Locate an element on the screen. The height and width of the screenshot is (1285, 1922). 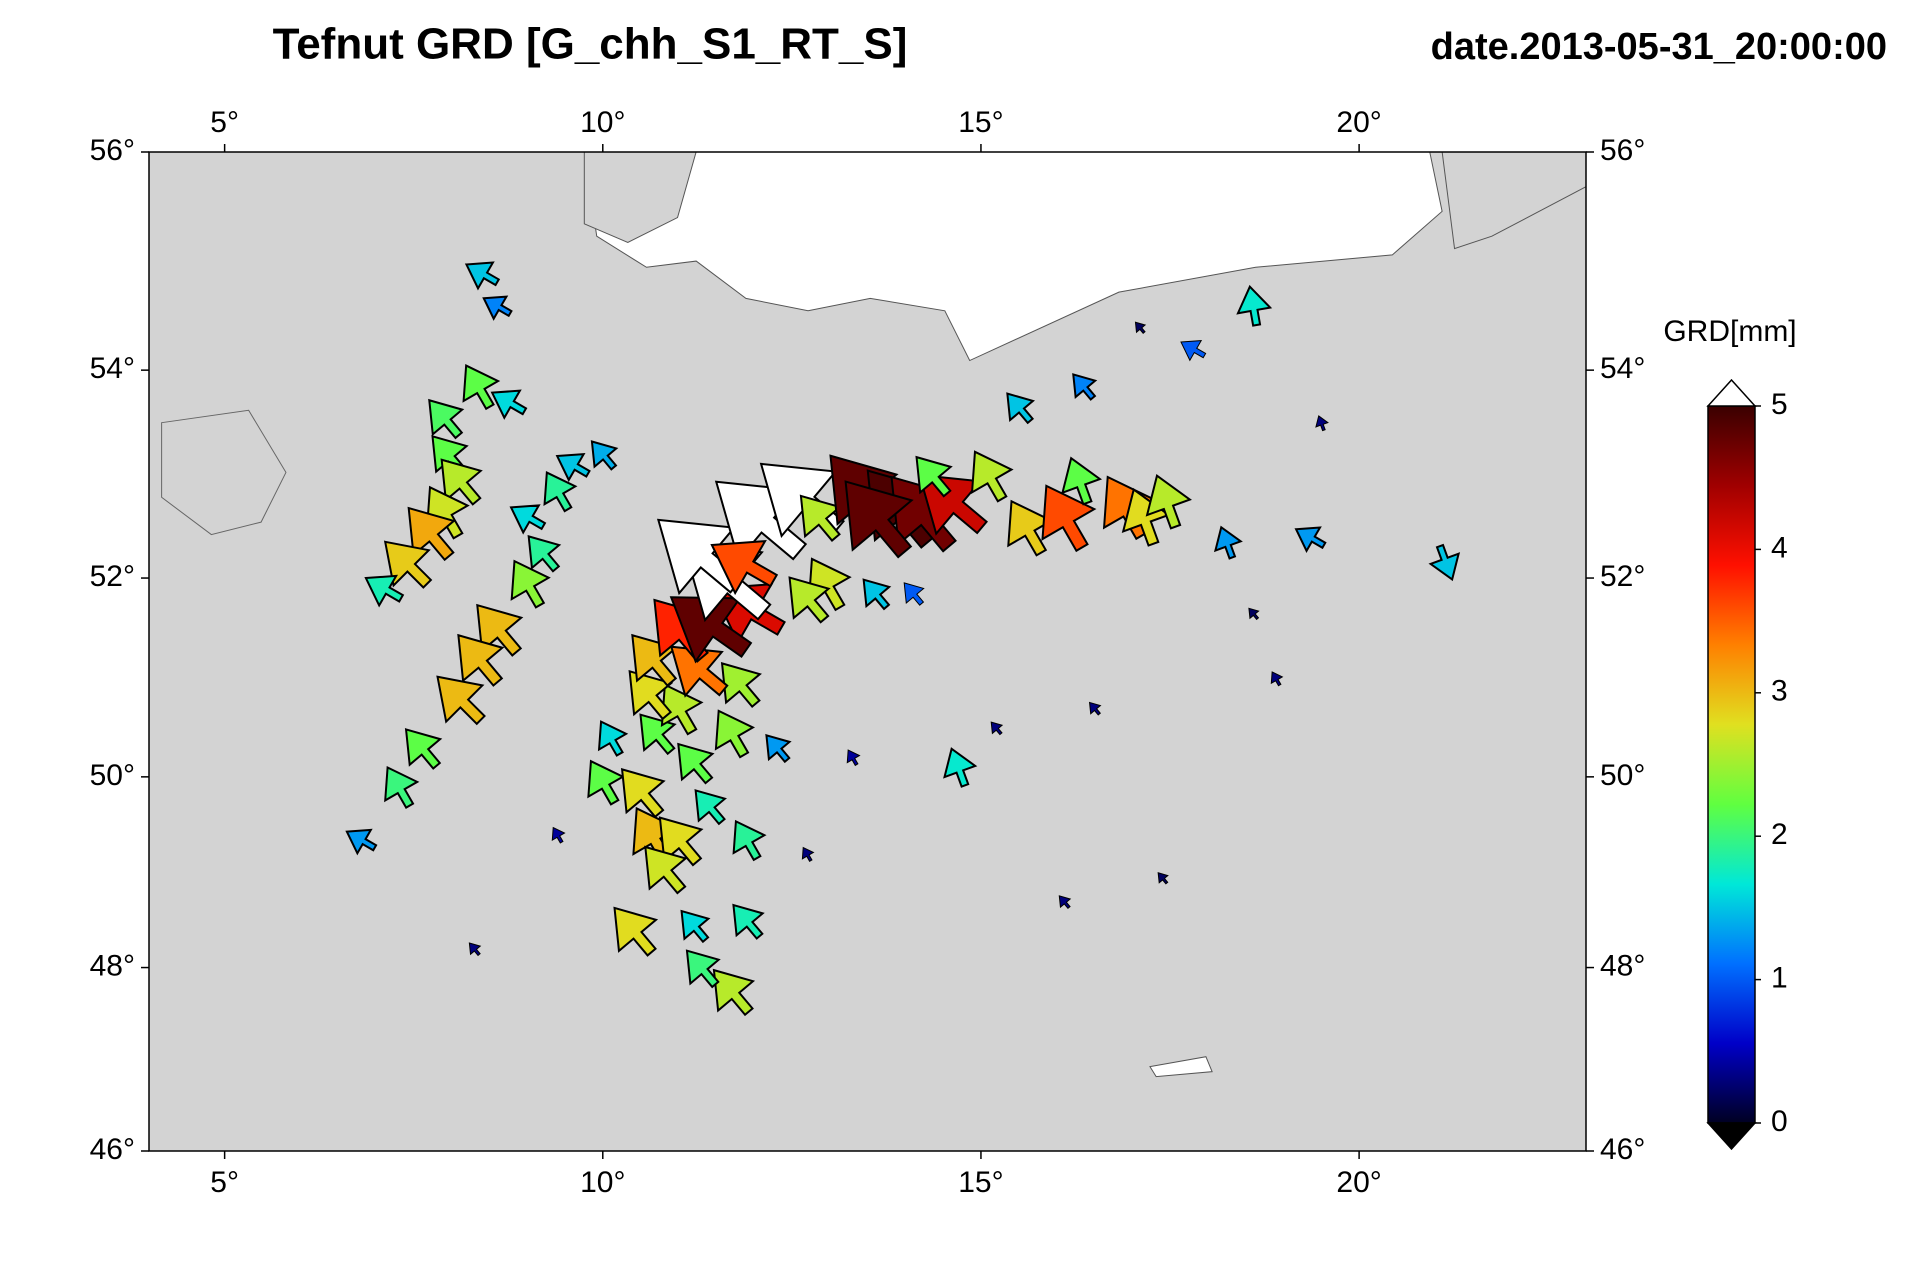
y-tick-label-right: 48° is located at coordinates (1622, 965).